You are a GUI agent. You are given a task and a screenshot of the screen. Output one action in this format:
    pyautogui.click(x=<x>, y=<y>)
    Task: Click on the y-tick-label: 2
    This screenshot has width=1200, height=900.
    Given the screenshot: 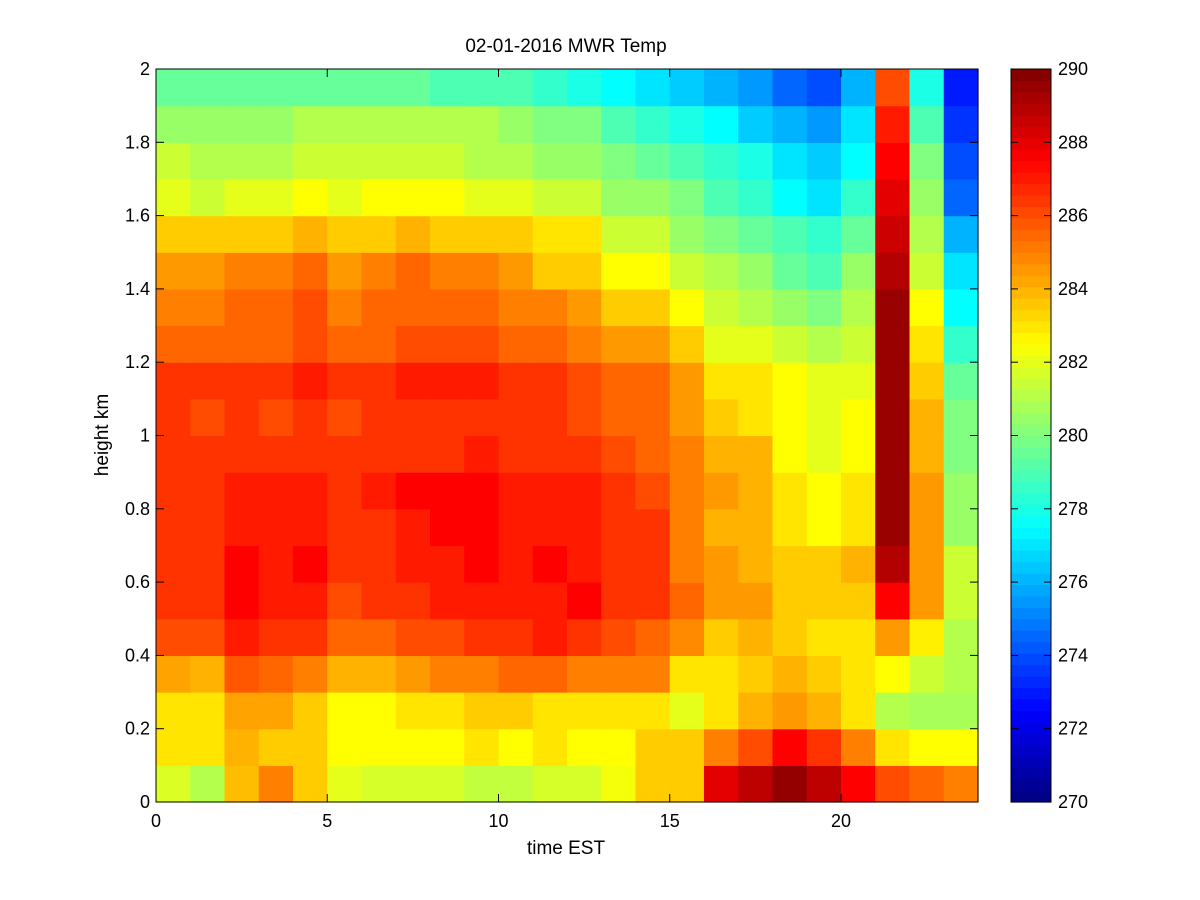 What is the action you would take?
    pyautogui.click(x=145, y=69)
    